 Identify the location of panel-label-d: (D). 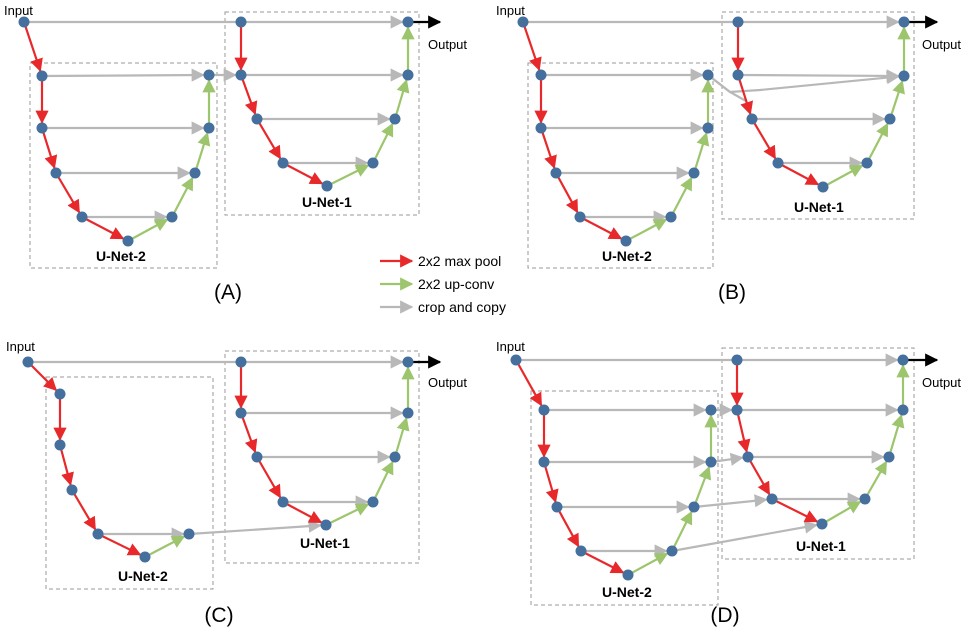
(724, 615).